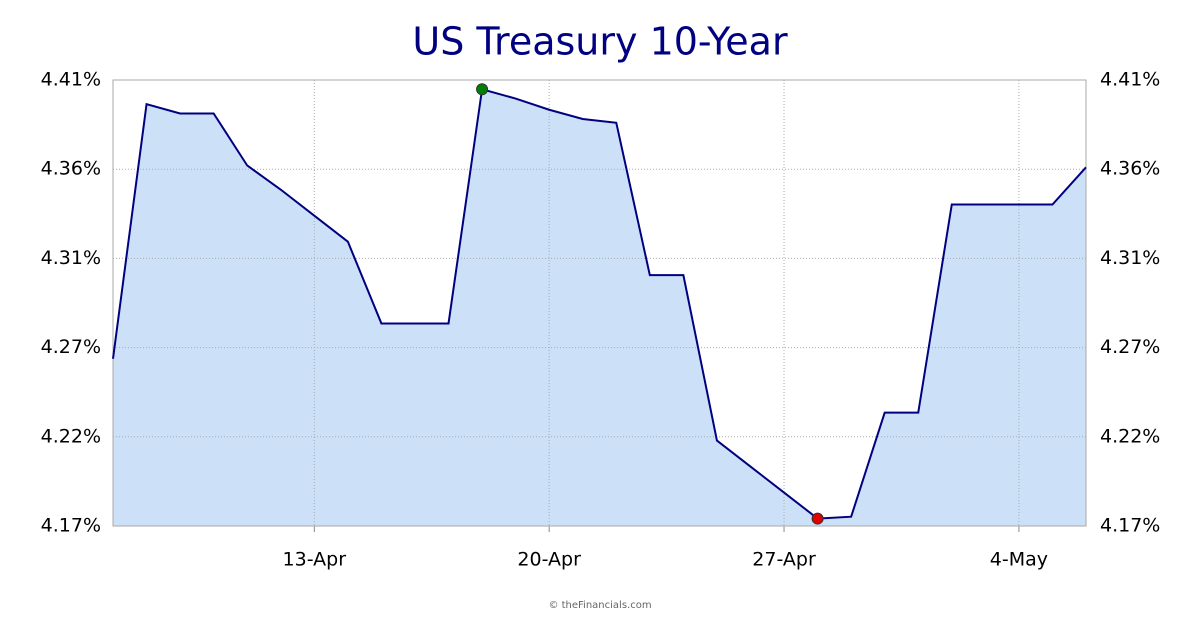 Image resolution: width=1200 pixels, height=630 pixels. What do you see at coordinates (817, 518) in the screenshot?
I see `min-marker` at bounding box center [817, 518].